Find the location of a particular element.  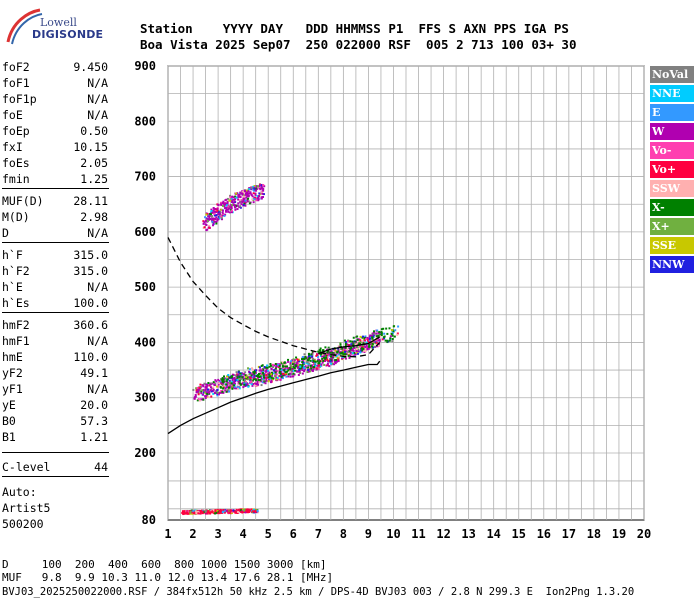

x-tick-label: 8 is located at coordinates (343, 534).